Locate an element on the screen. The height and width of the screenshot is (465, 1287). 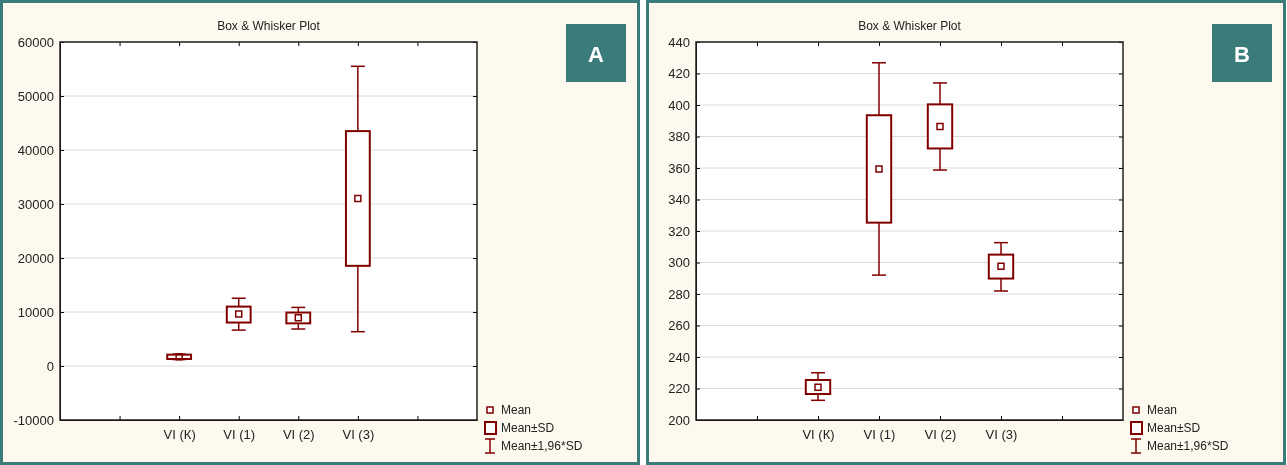
y-tick-label: 320 is located at coordinates (679, 231).